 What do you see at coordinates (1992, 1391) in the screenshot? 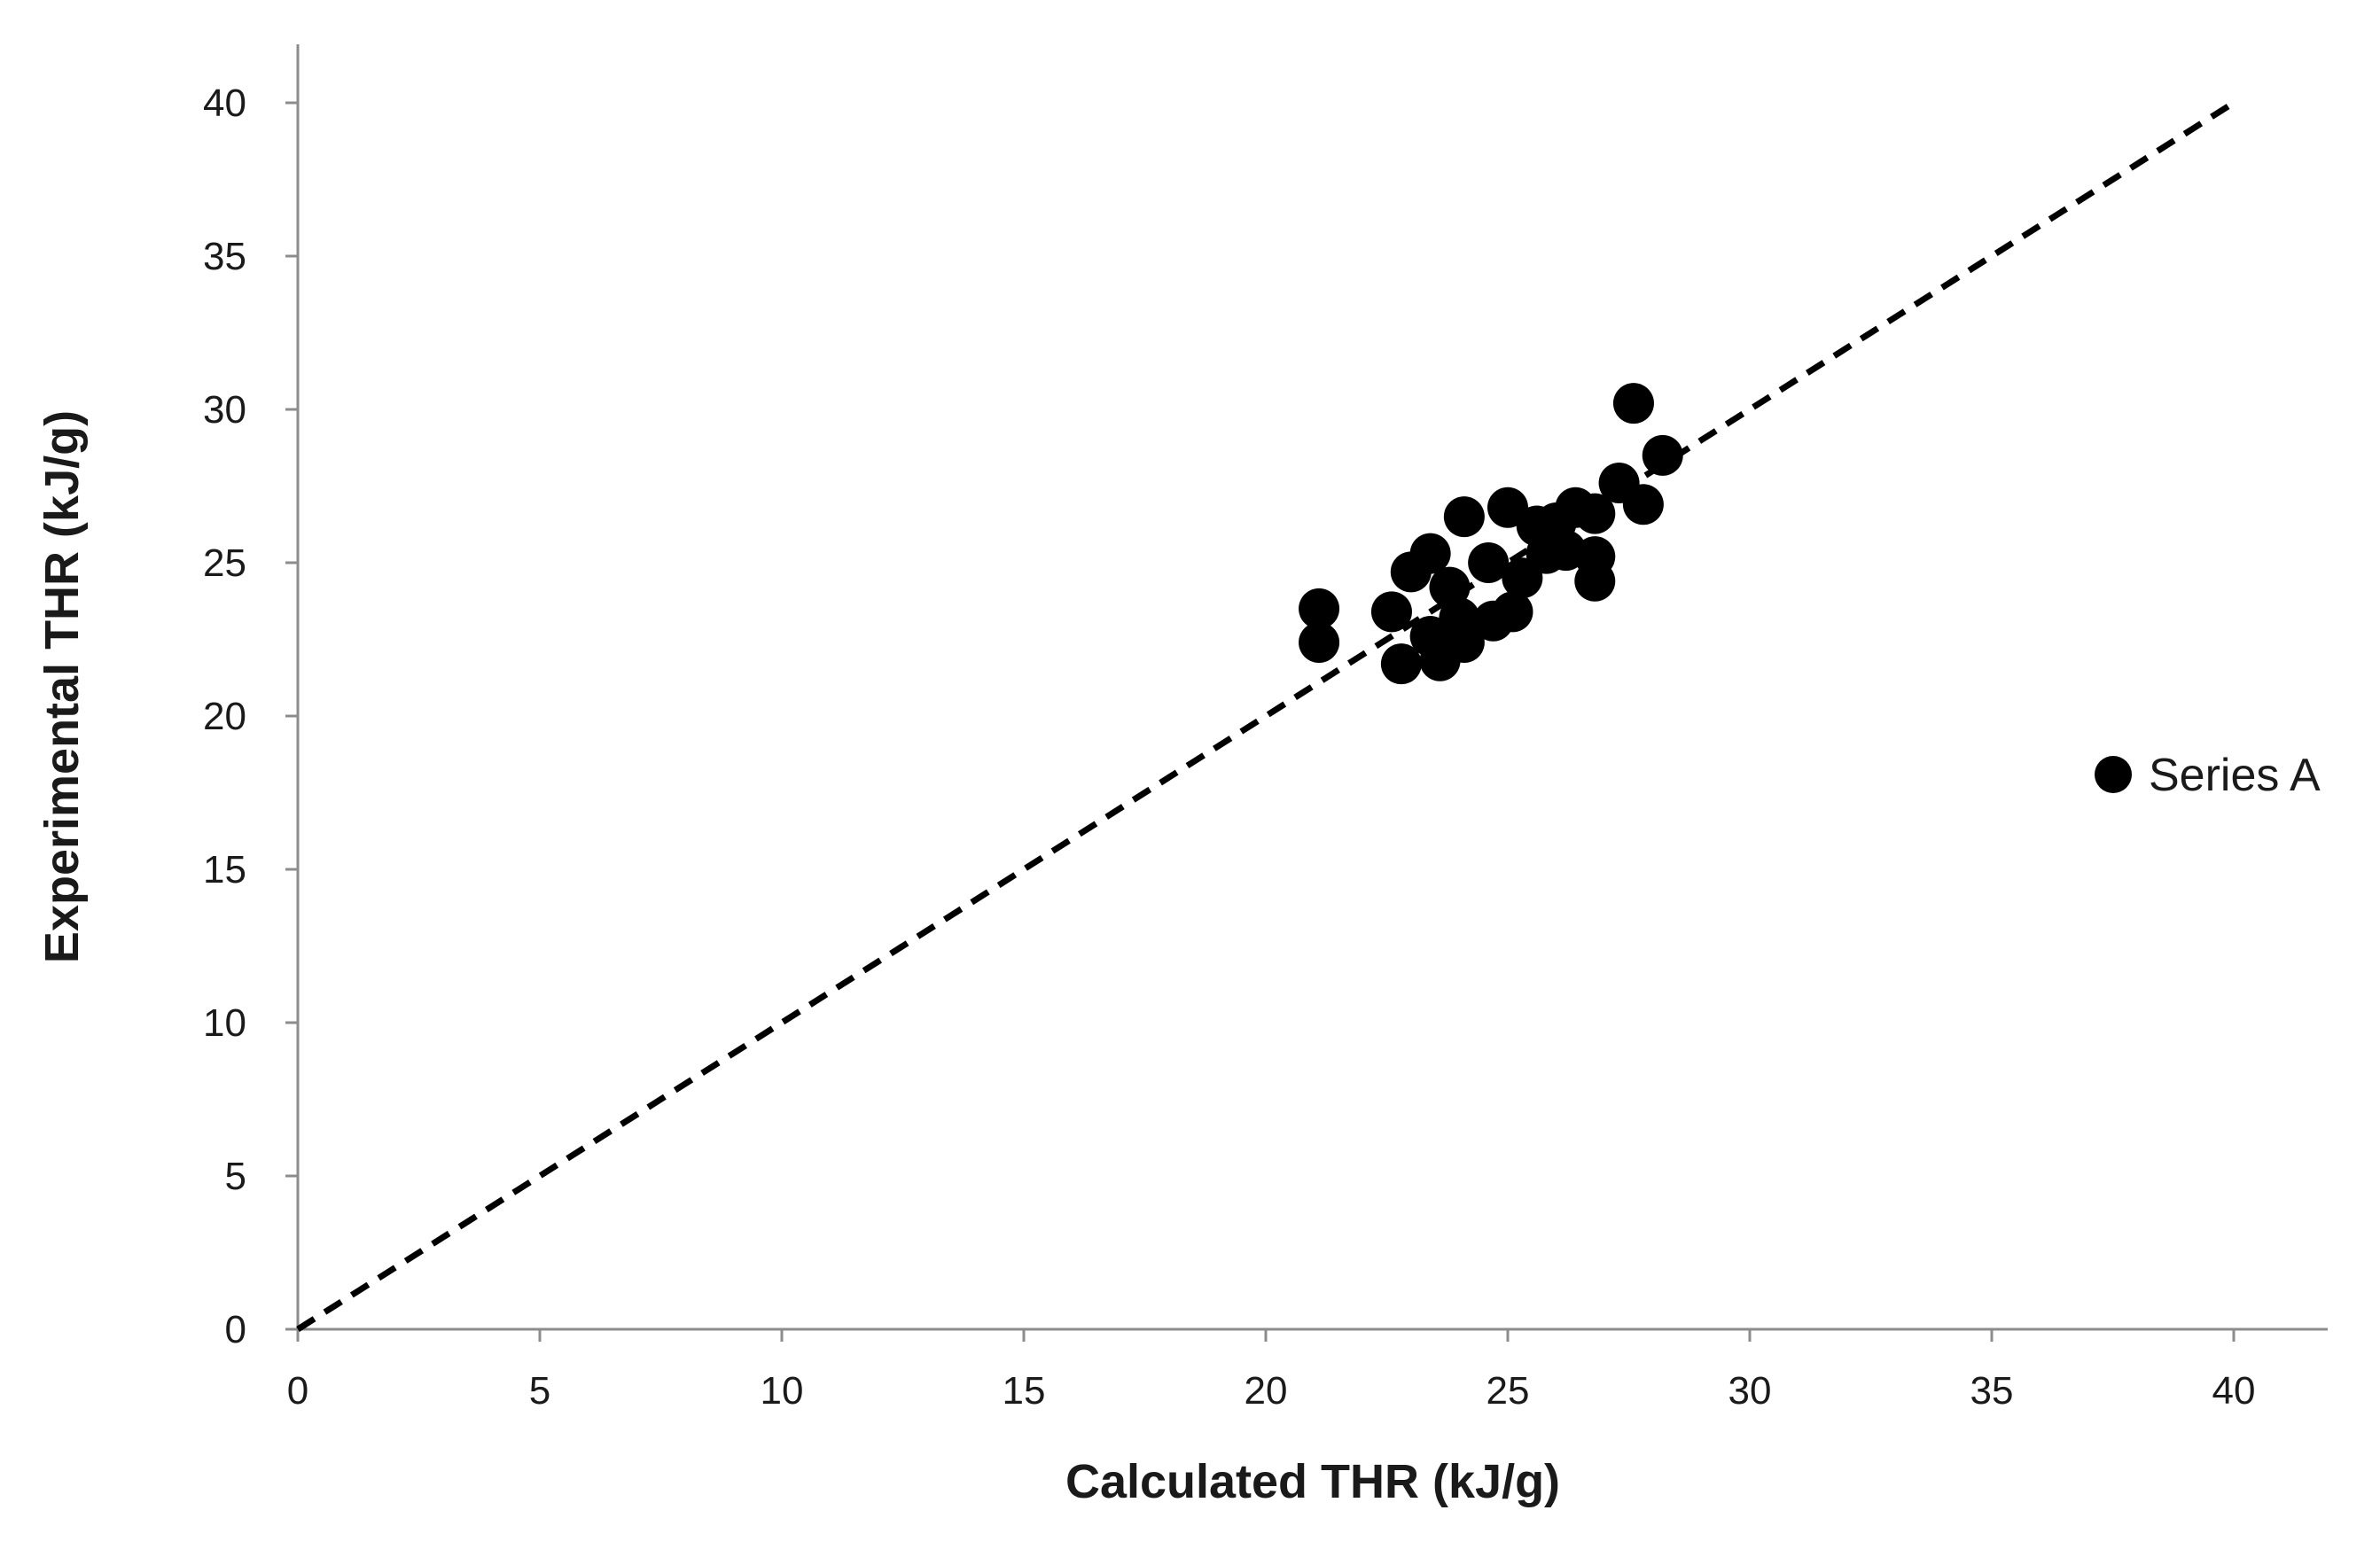
I see `x-tick-label: 35` at bounding box center [1992, 1391].